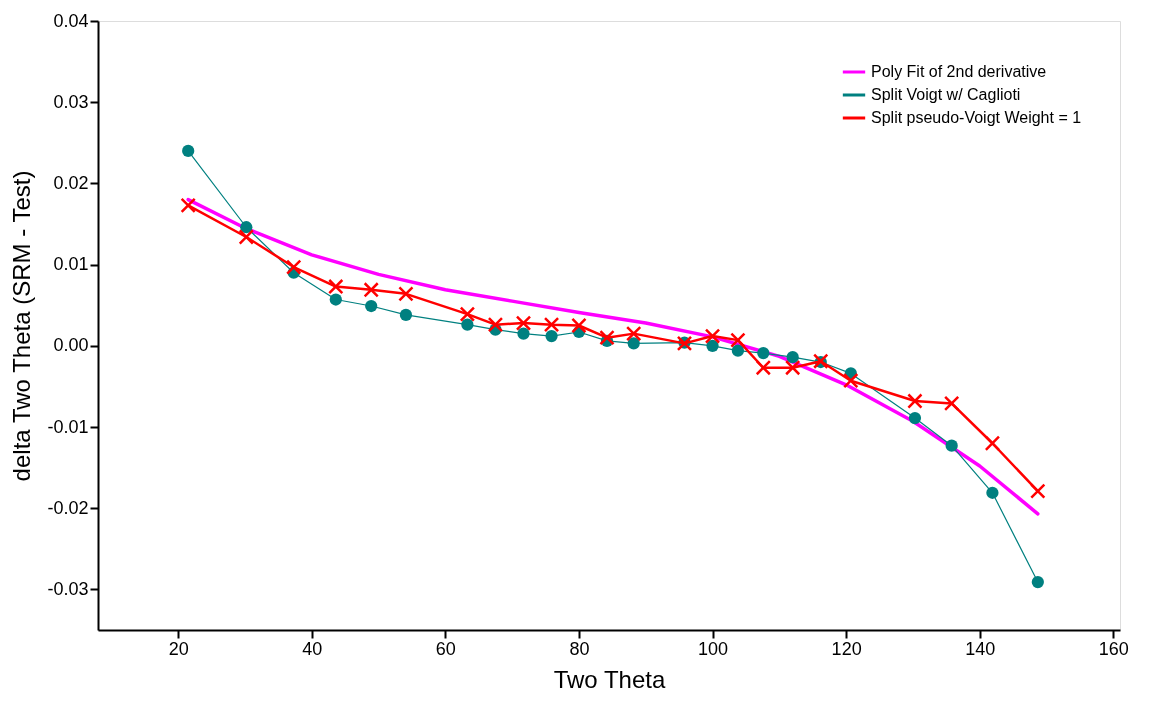 This screenshot has height=708, width=1157. Describe the element at coordinates (976, 117) in the screenshot. I see `legend-label: Split pseudo-Voigt Weight = 1` at that location.